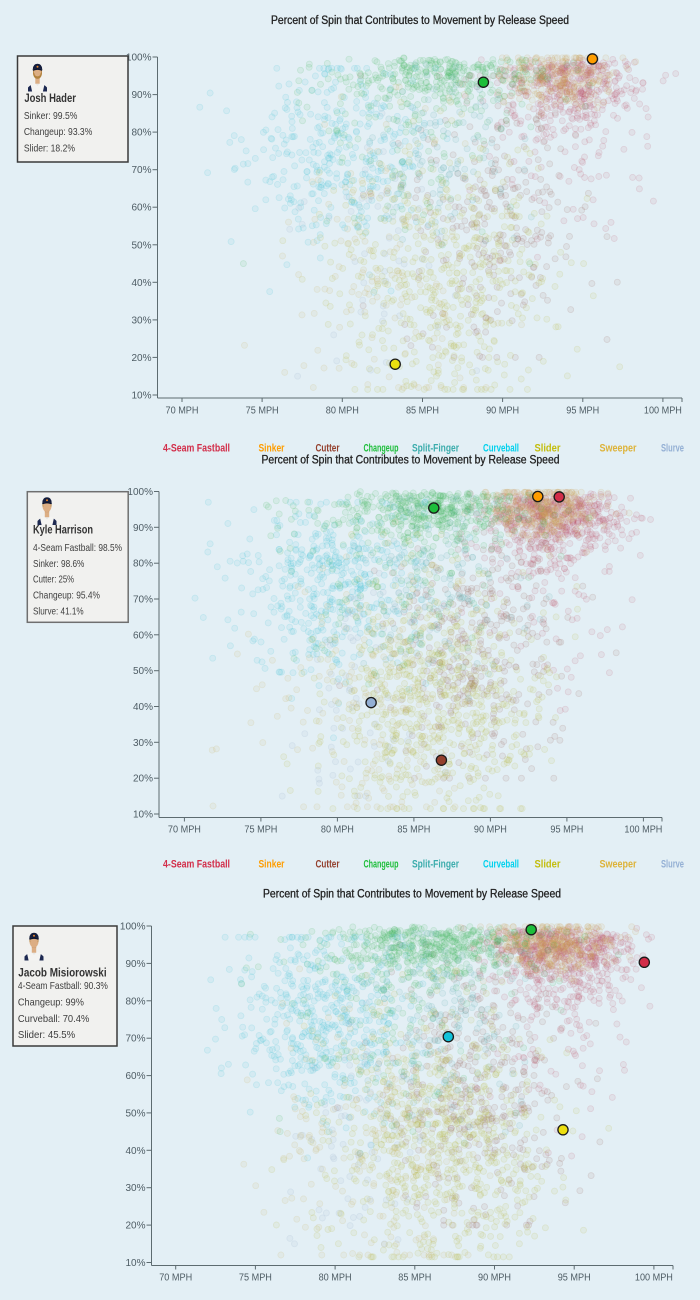 The image size is (700, 1300). What do you see at coordinates (381, 449) in the screenshot?
I see `svg-text: Changeup` at bounding box center [381, 449].